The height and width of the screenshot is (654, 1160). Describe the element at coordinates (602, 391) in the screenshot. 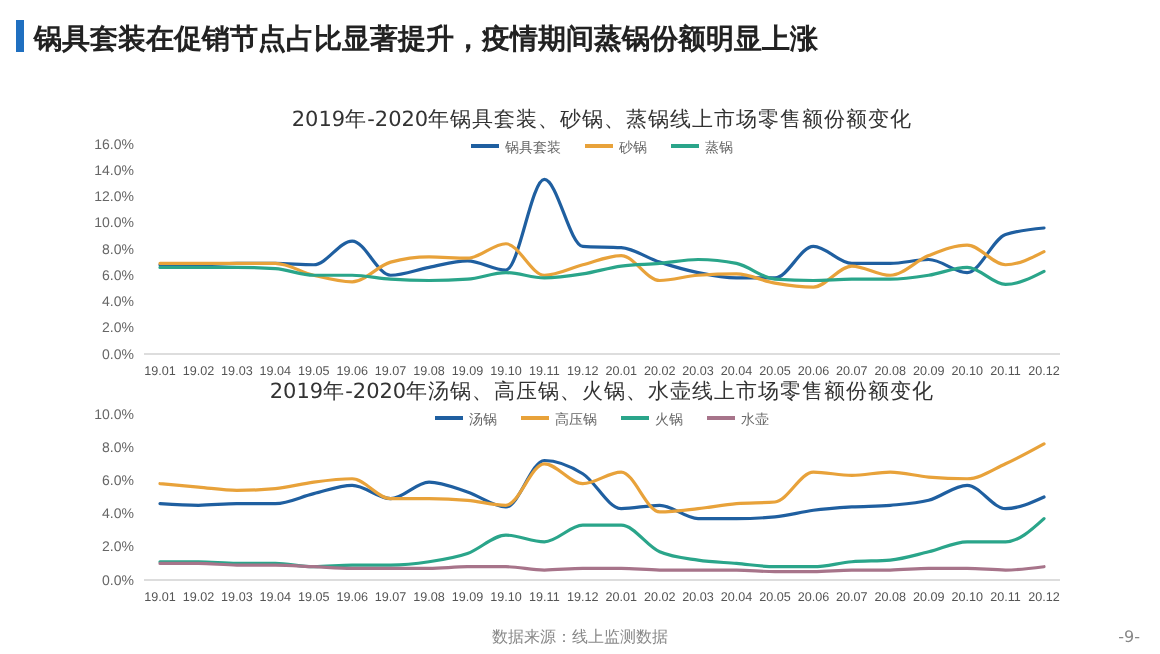

I see `chart-title: 2019年-2020年汤锅、高压锅、火锅、水壶线上市场零售额份额变化` at that location.